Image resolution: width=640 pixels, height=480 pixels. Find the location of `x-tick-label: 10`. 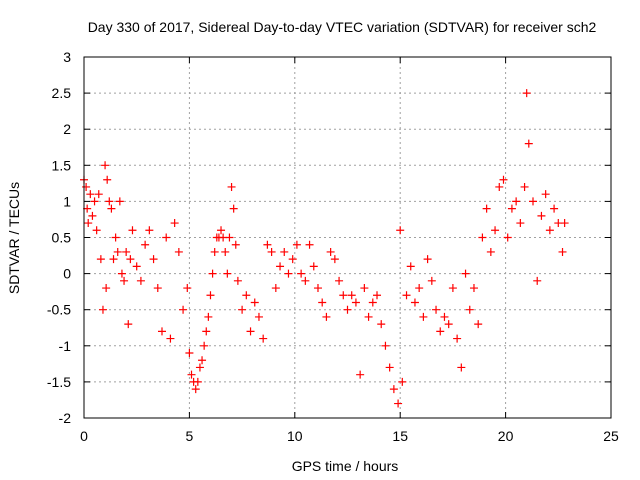

x-tick-label: 10 is located at coordinates (295, 436).